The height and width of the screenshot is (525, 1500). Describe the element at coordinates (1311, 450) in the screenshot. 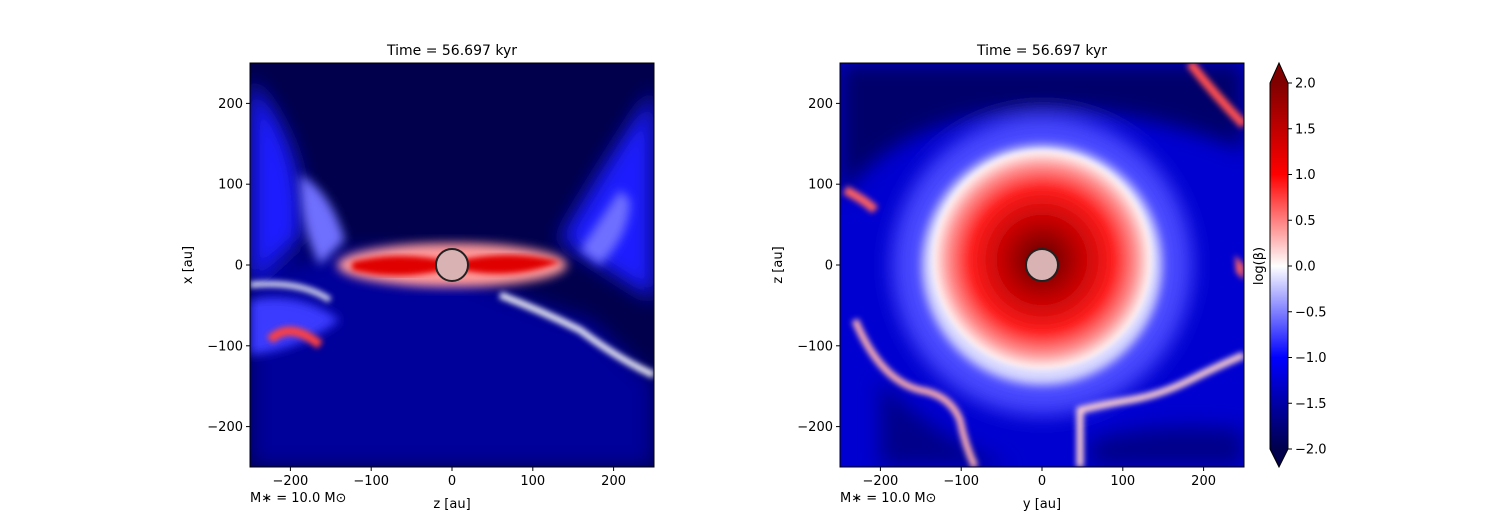

I see `colorbar-tick-label: −2.0` at that location.